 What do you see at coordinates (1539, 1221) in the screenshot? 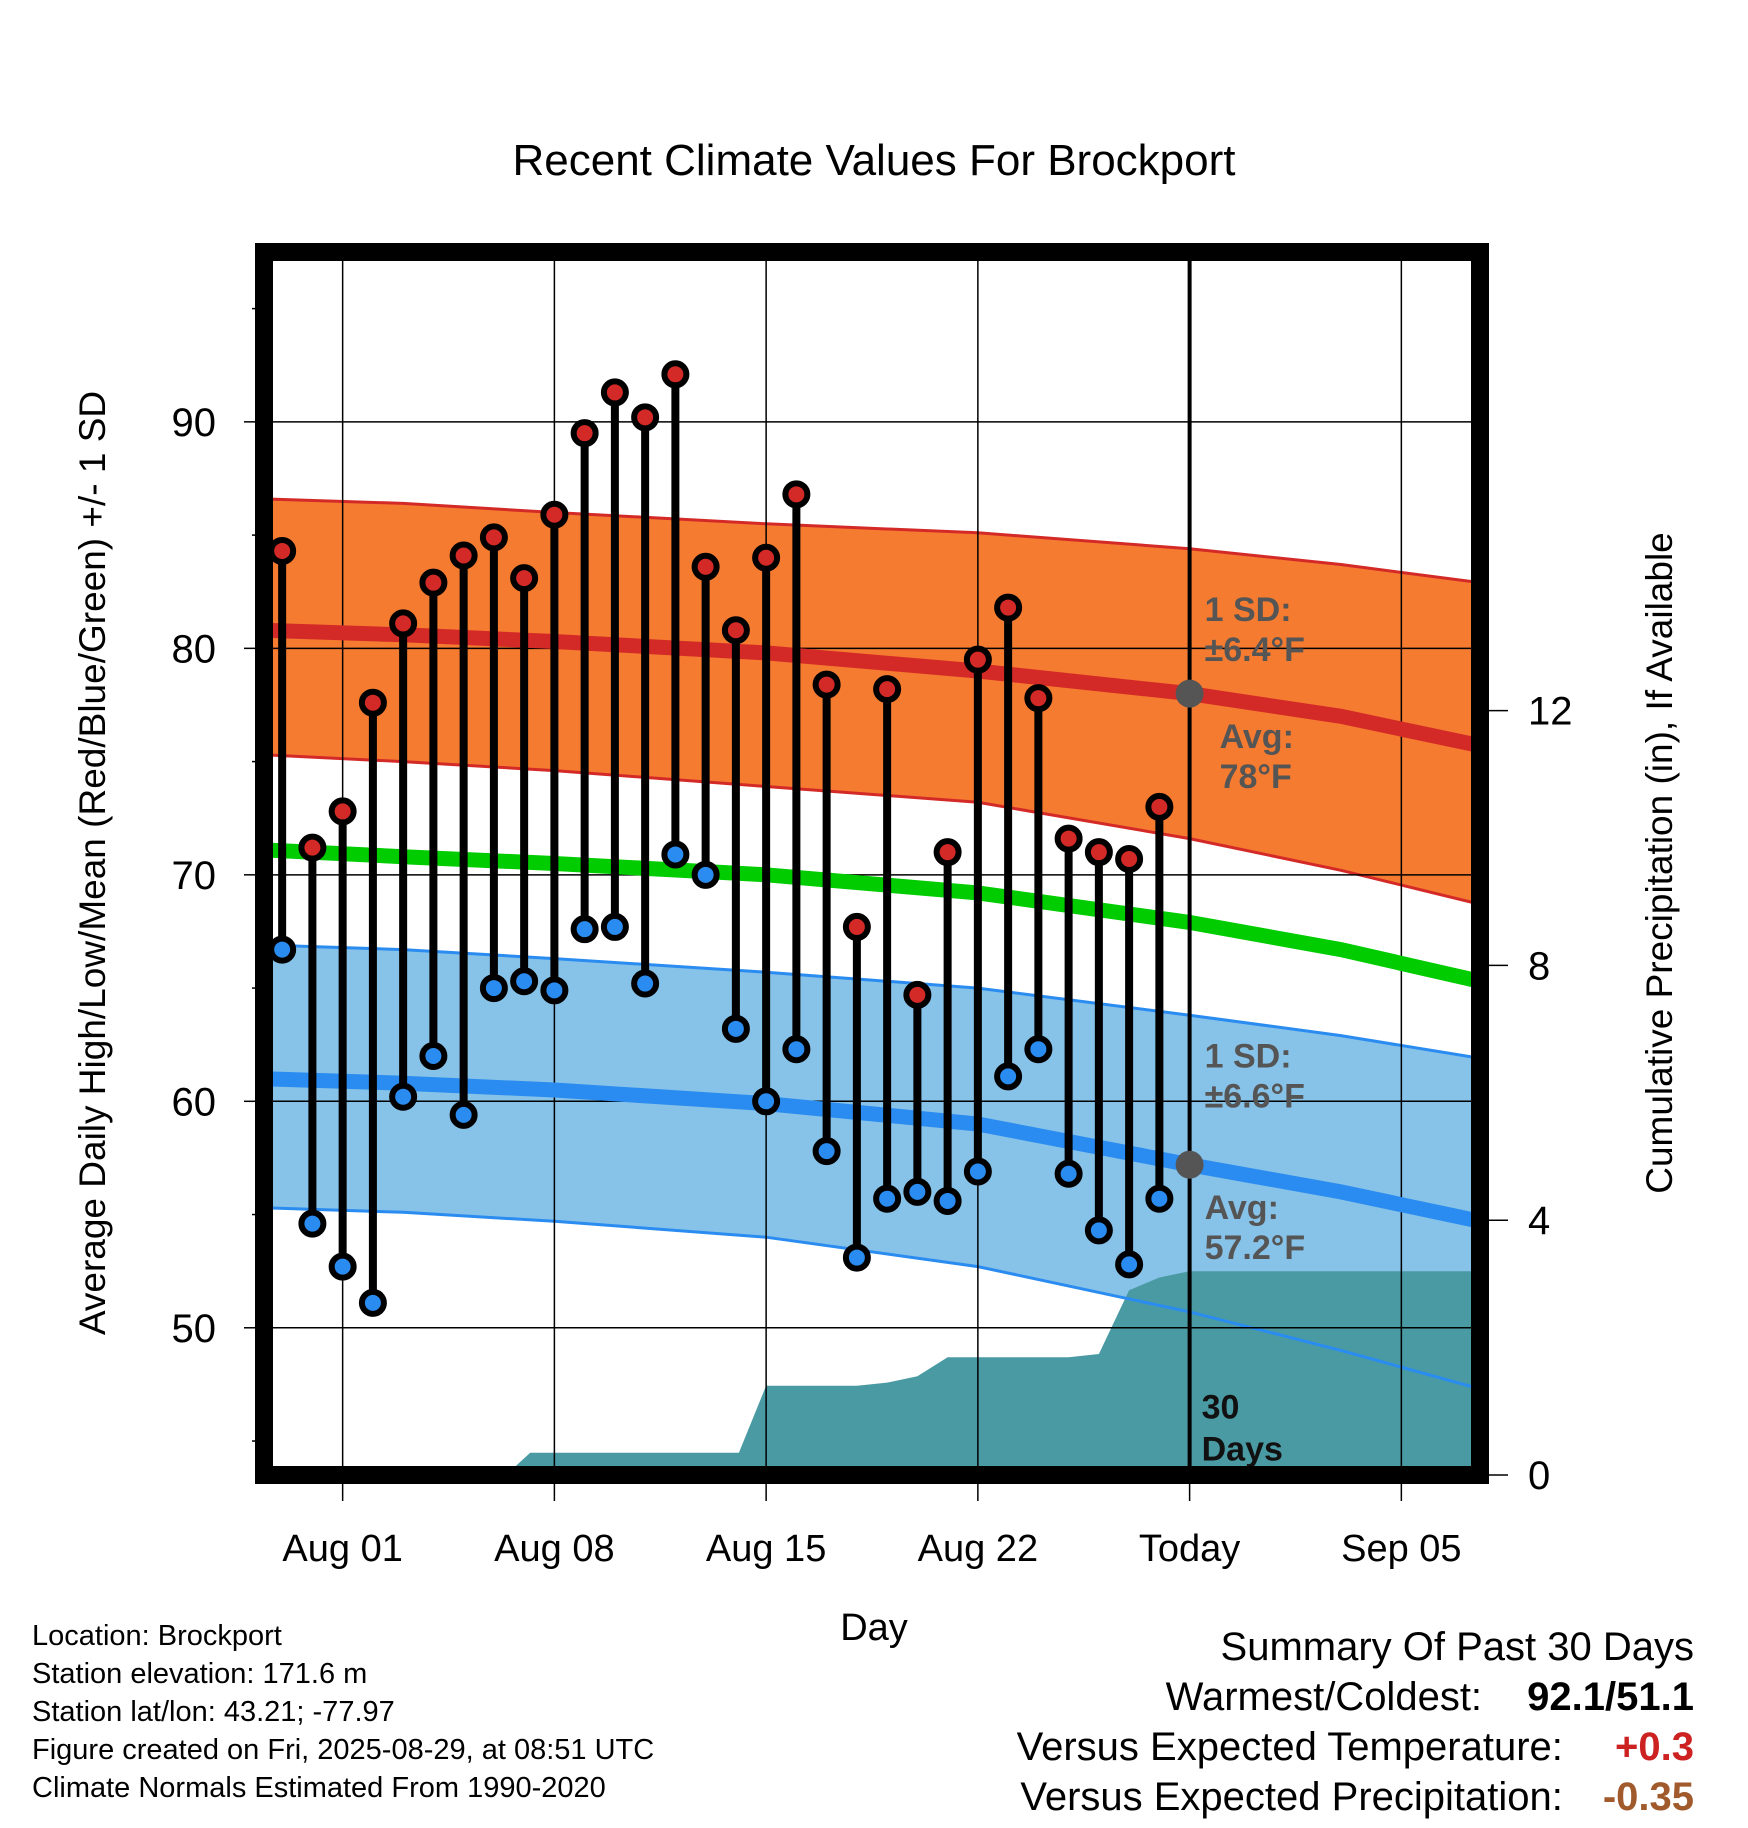
I see `y2-tick-label-1: 4` at bounding box center [1539, 1221].